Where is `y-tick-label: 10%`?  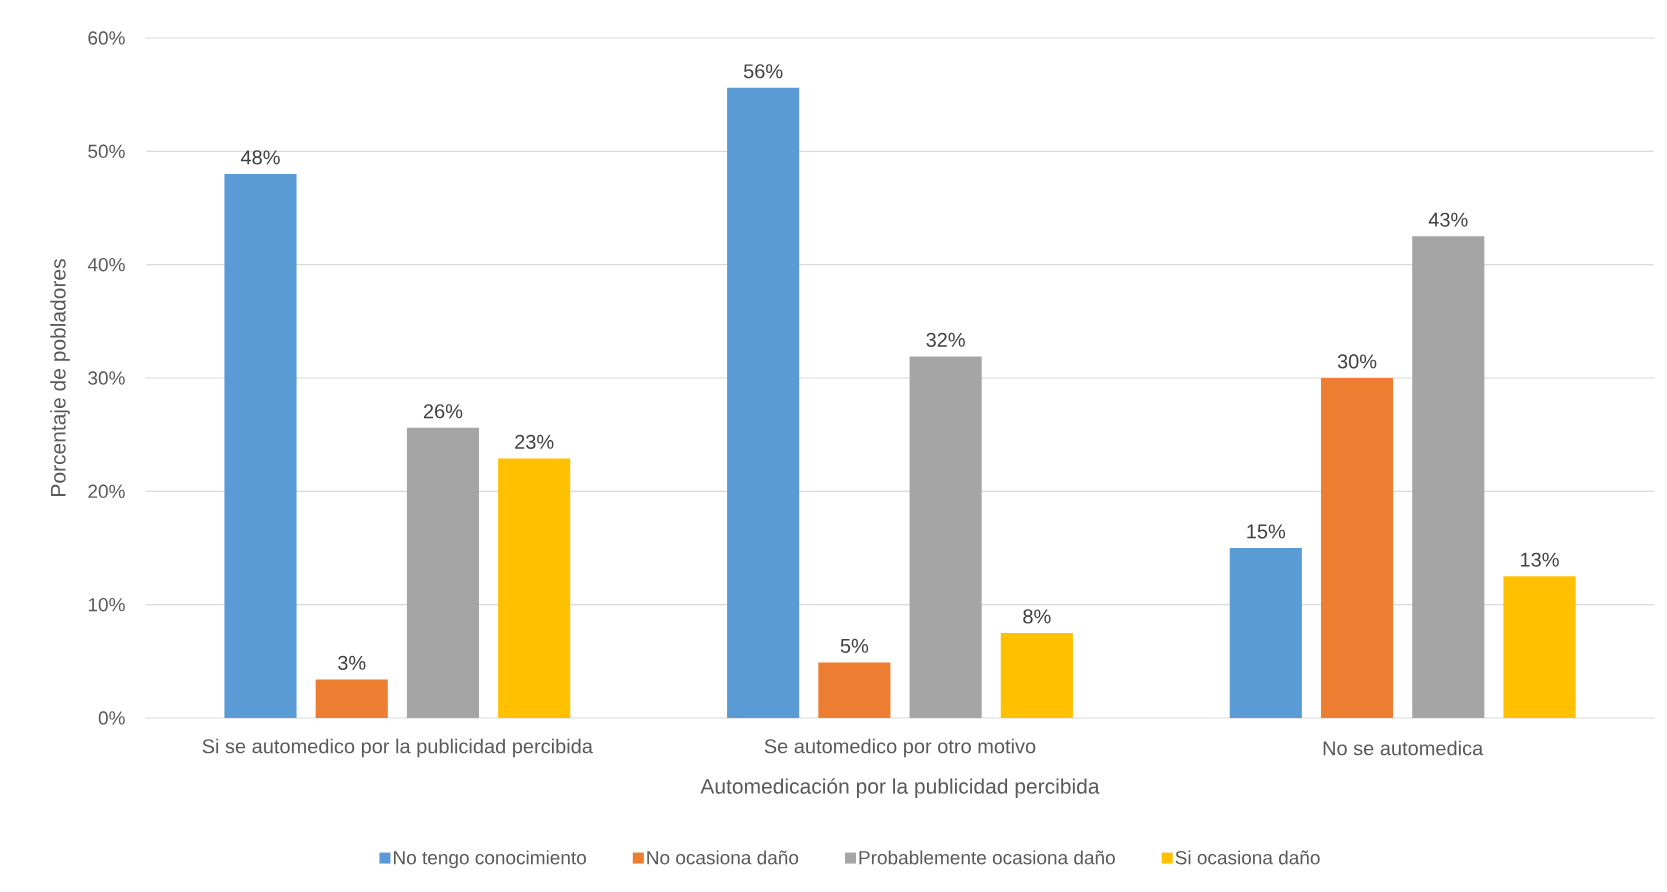
y-tick-label: 10% is located at coordinates (106, 604).